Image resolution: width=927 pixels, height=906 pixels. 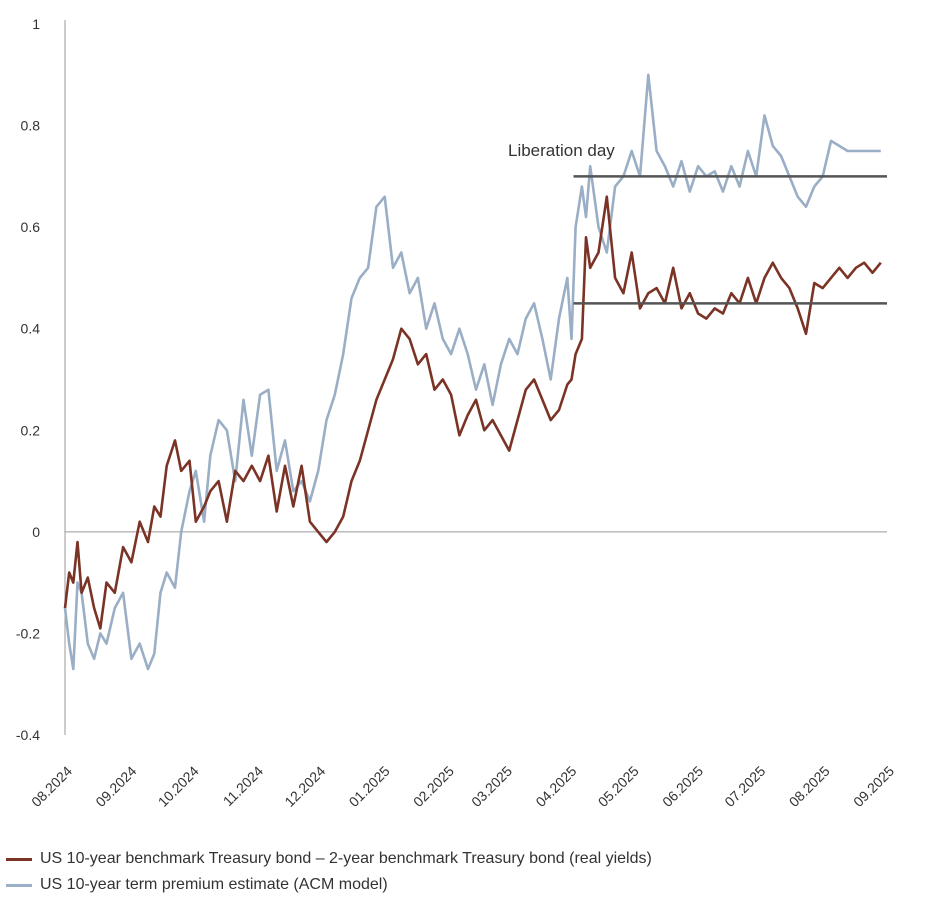 I want to click on legend-swatch-term-premium, so click(x=19, y=885).